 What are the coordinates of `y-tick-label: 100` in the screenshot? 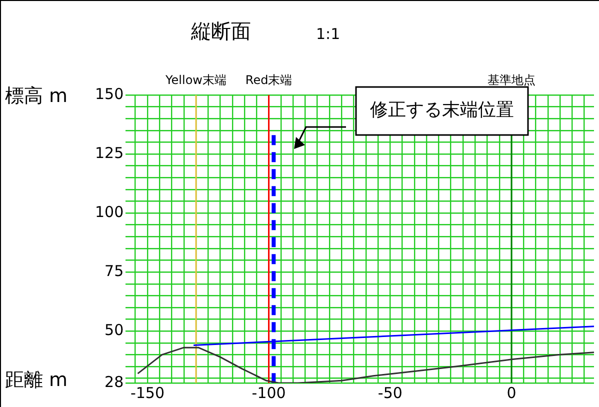 It's located at (109, 211).